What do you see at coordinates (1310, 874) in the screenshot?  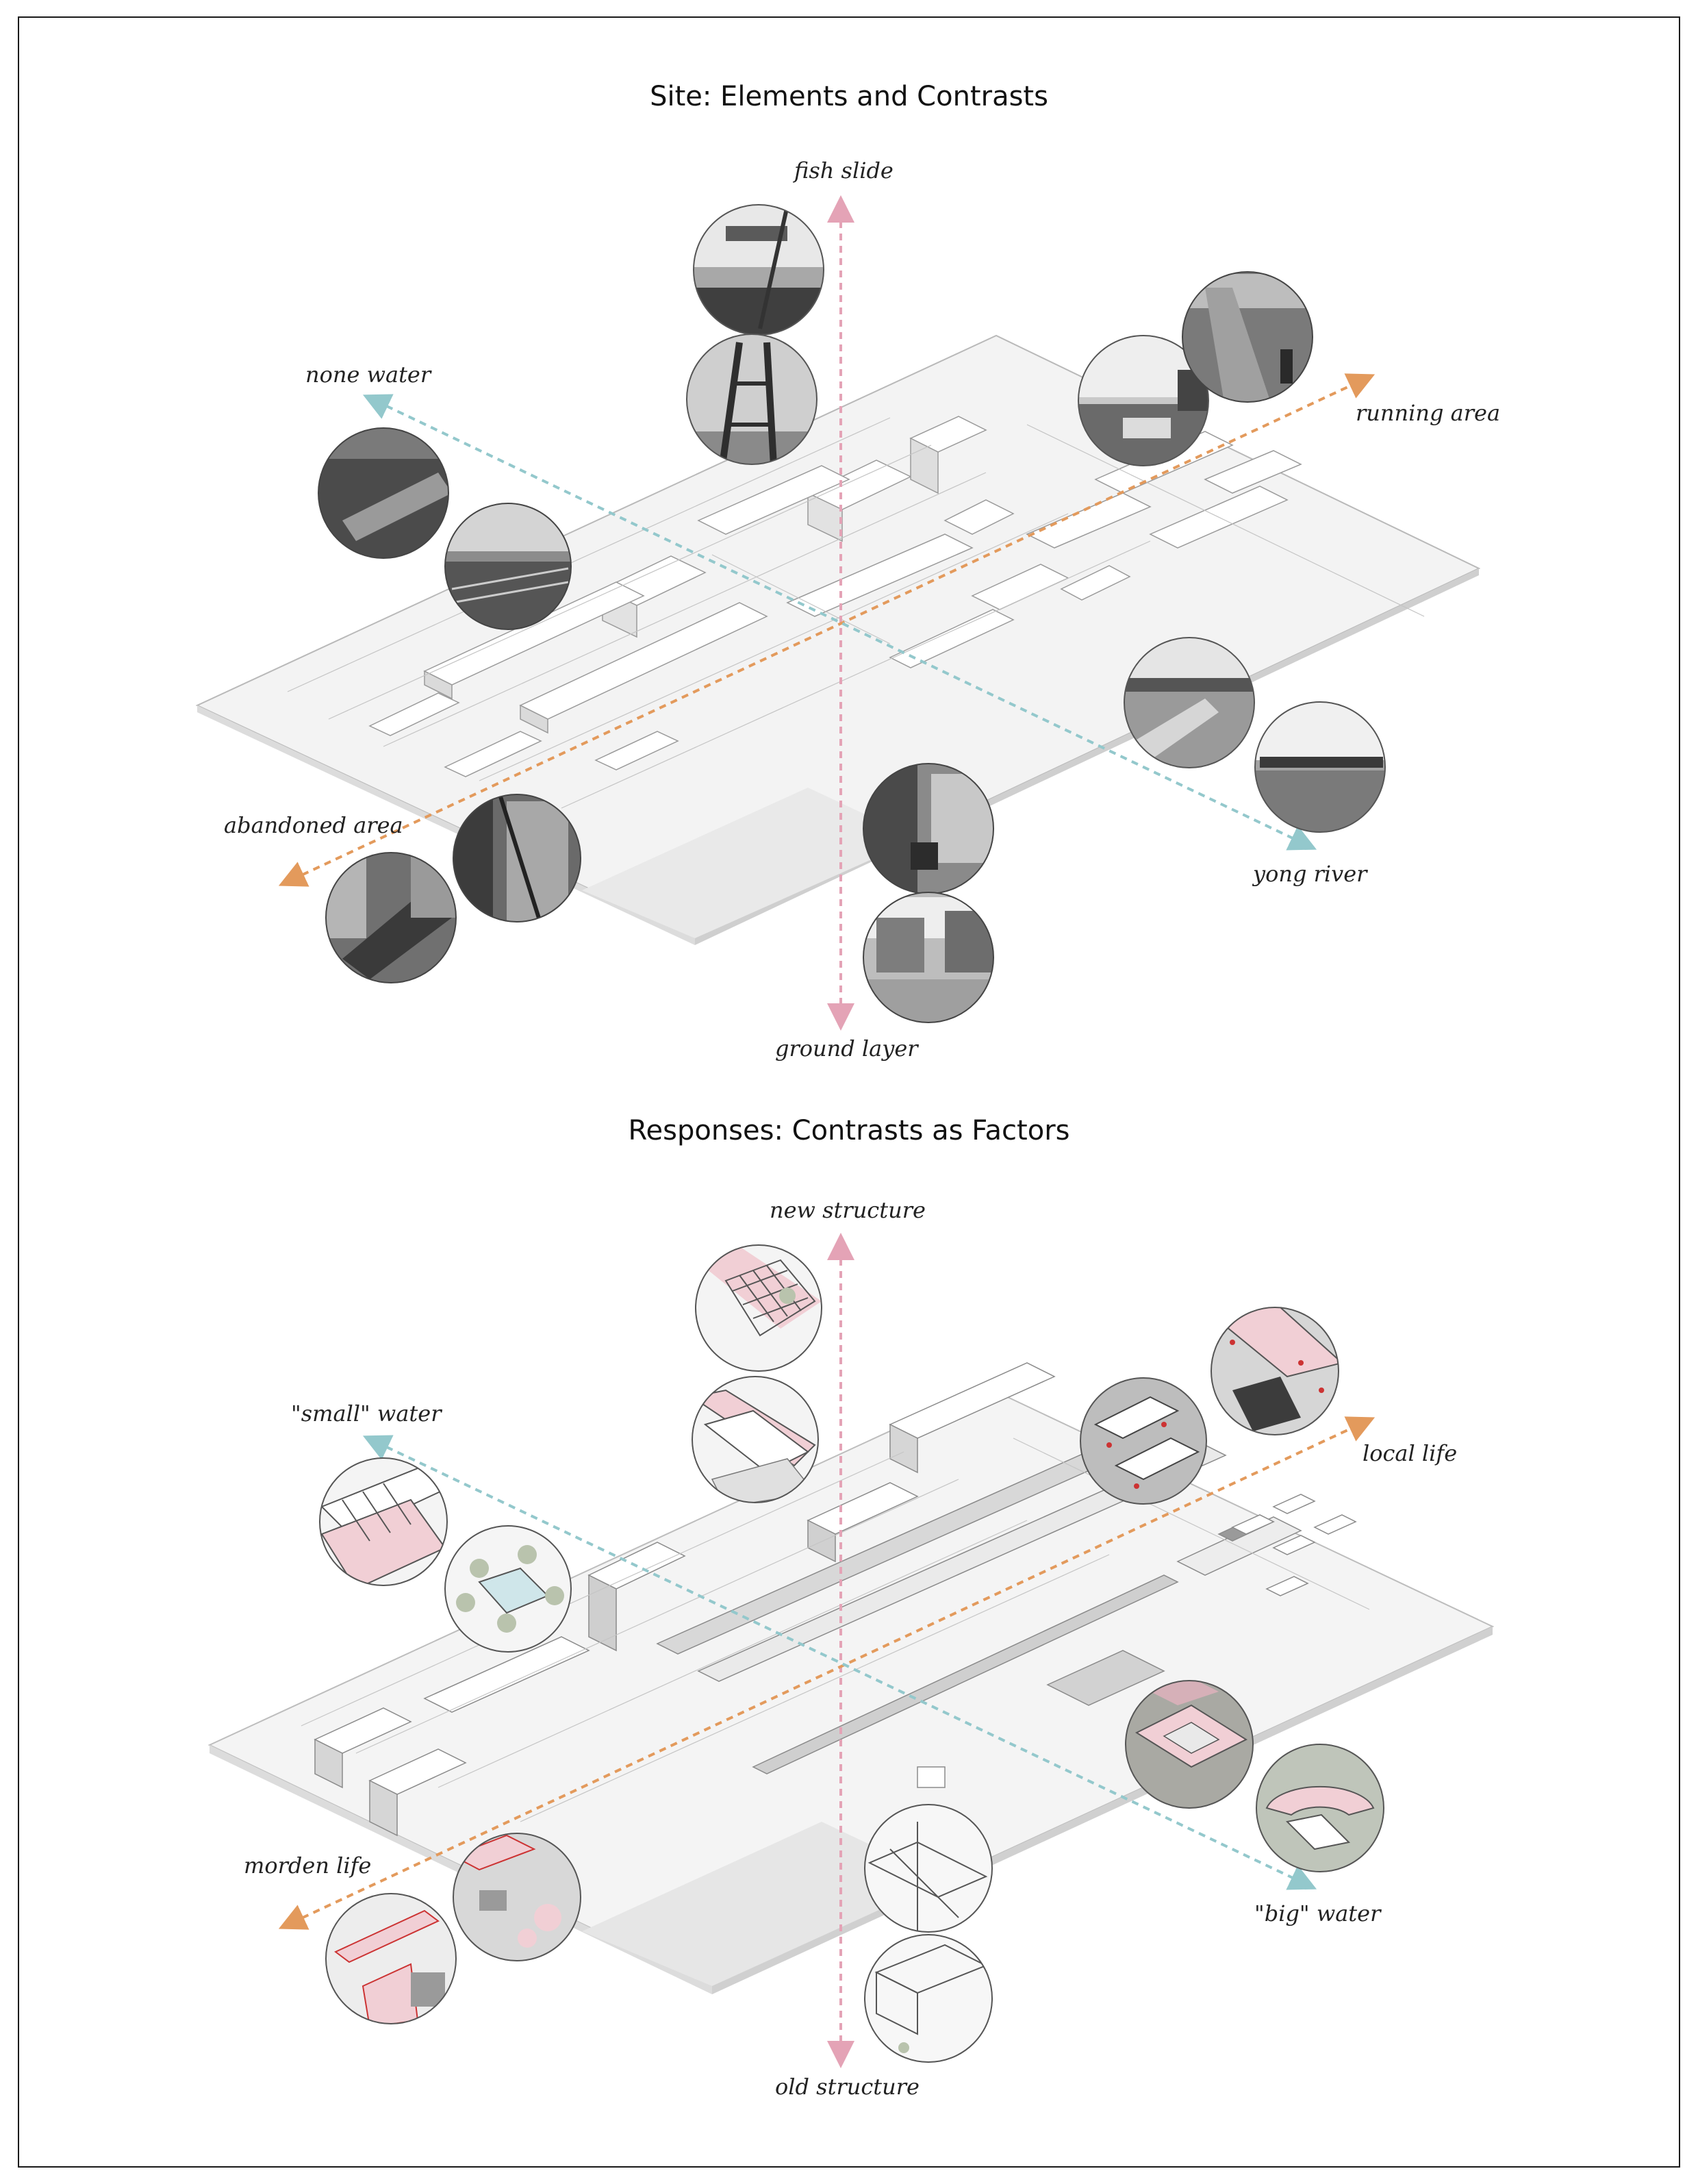 I see `label-yong-river: yong river` at bounding box center [1310, 874].